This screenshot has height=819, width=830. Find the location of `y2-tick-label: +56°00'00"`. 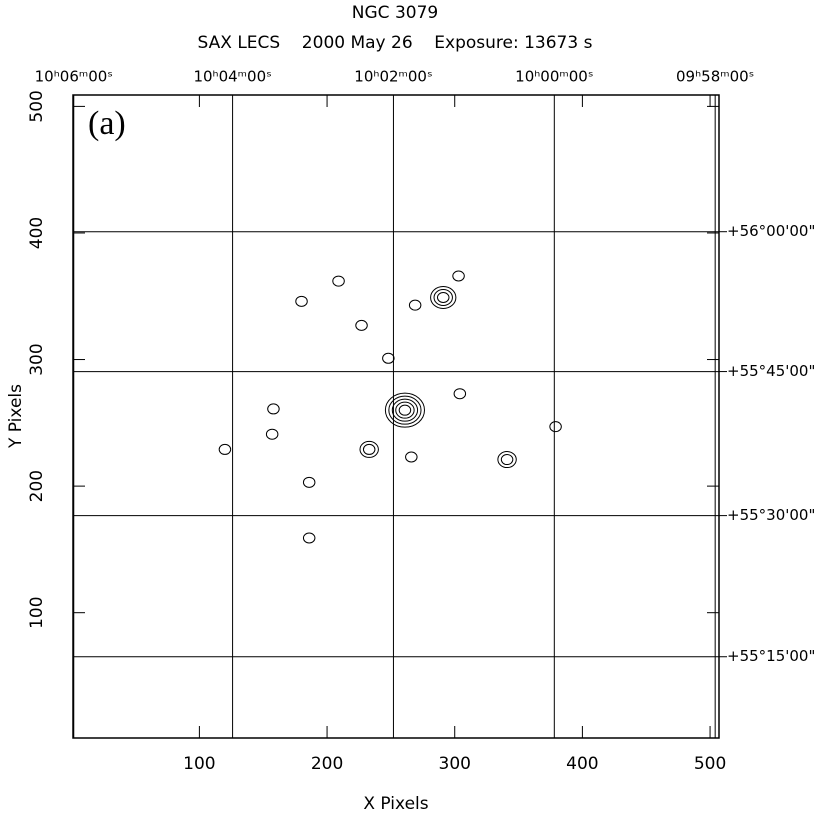

y2-tick-label: +56°00'00" is located at coordinates (771, 231).